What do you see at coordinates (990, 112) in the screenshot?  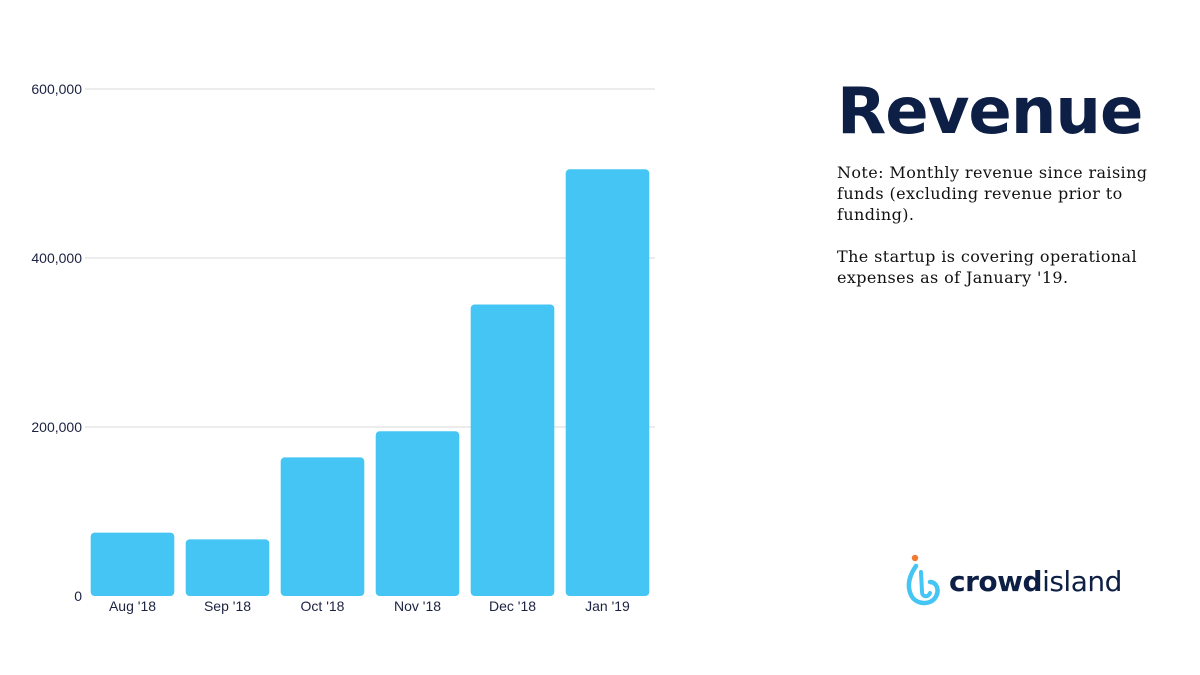 I see `page-title: Revenue` at bounding box center [990, 112].